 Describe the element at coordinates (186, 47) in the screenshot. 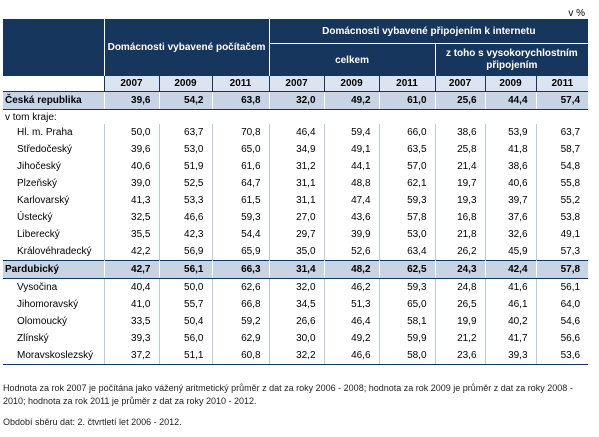

I see `header-computer-group: Domácnosti vybavené počítačem` at that location.